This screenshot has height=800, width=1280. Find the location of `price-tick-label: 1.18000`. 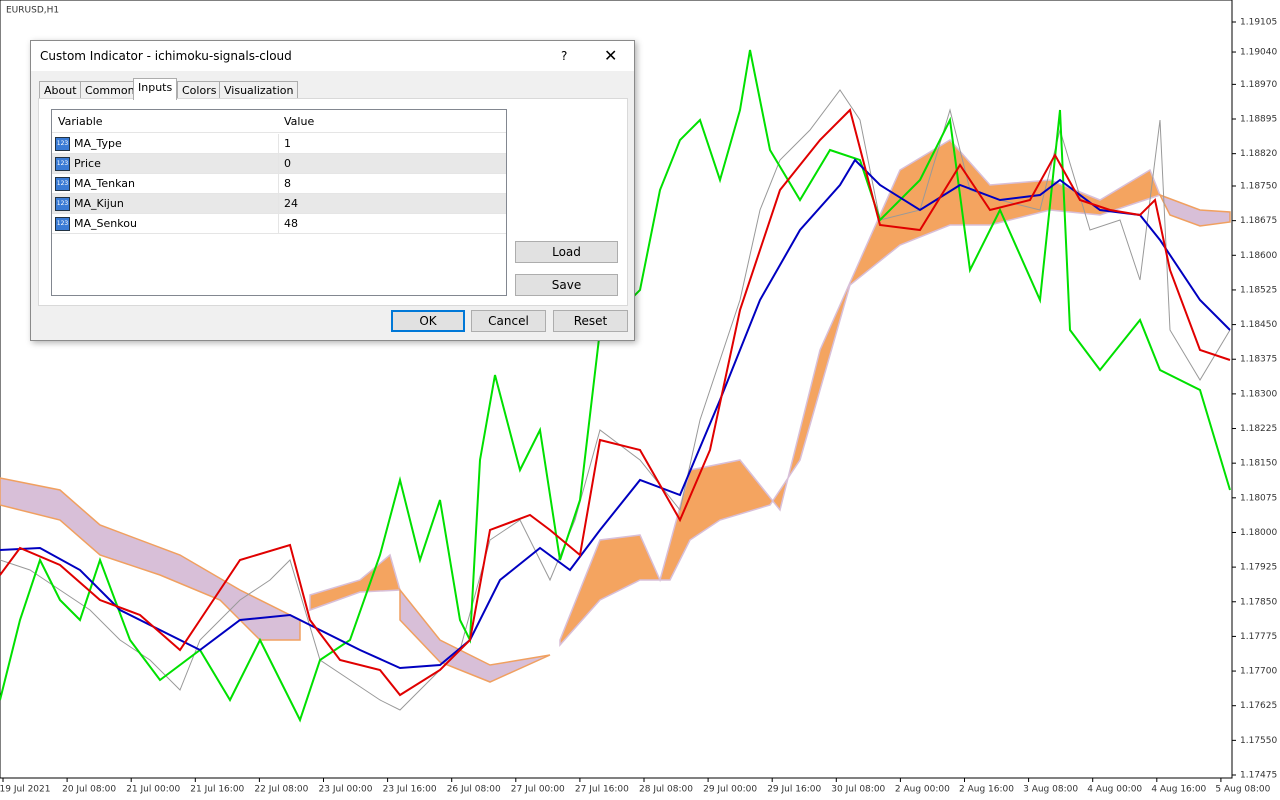

price-tick-label: 1.18000 is located at coordinates (1258, 533).